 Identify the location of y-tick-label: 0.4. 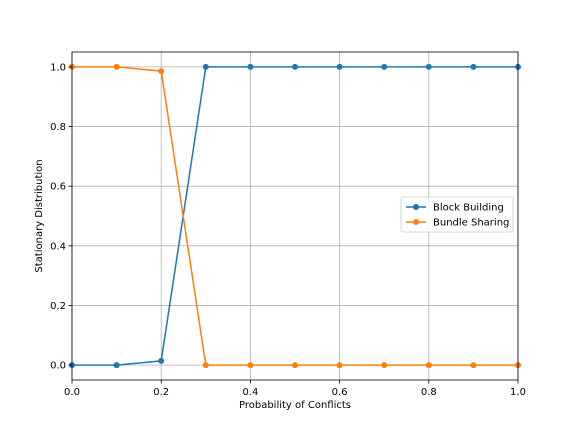
(58, 246).